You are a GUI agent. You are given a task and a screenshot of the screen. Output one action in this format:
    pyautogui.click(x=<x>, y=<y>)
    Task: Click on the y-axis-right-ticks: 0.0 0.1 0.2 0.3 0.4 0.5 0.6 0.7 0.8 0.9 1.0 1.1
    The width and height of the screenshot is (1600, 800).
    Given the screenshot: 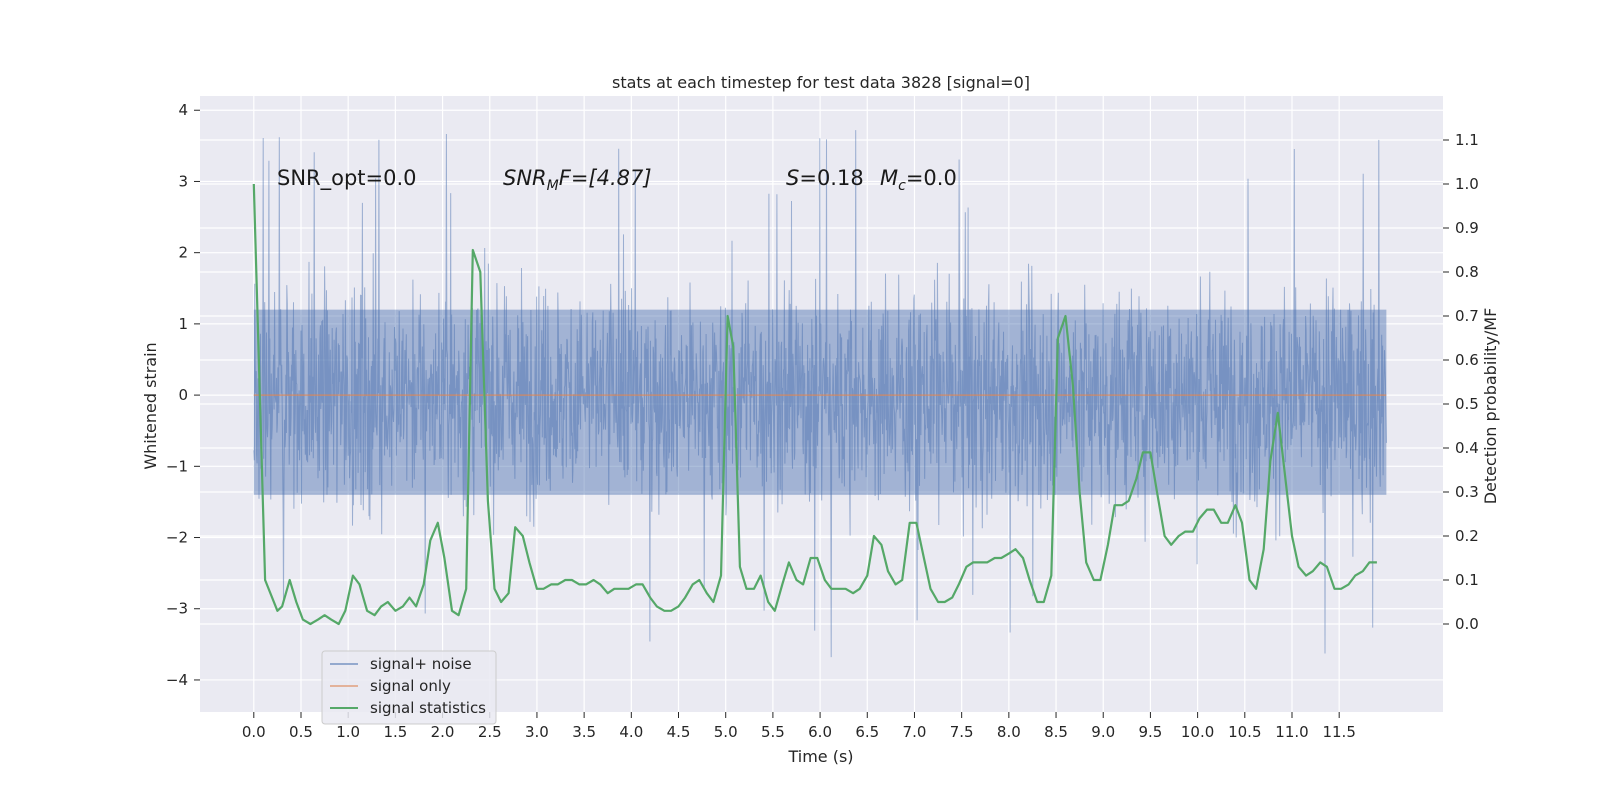 What is the action you would take?
    pyautogui.click(x=1461, y=382)
    